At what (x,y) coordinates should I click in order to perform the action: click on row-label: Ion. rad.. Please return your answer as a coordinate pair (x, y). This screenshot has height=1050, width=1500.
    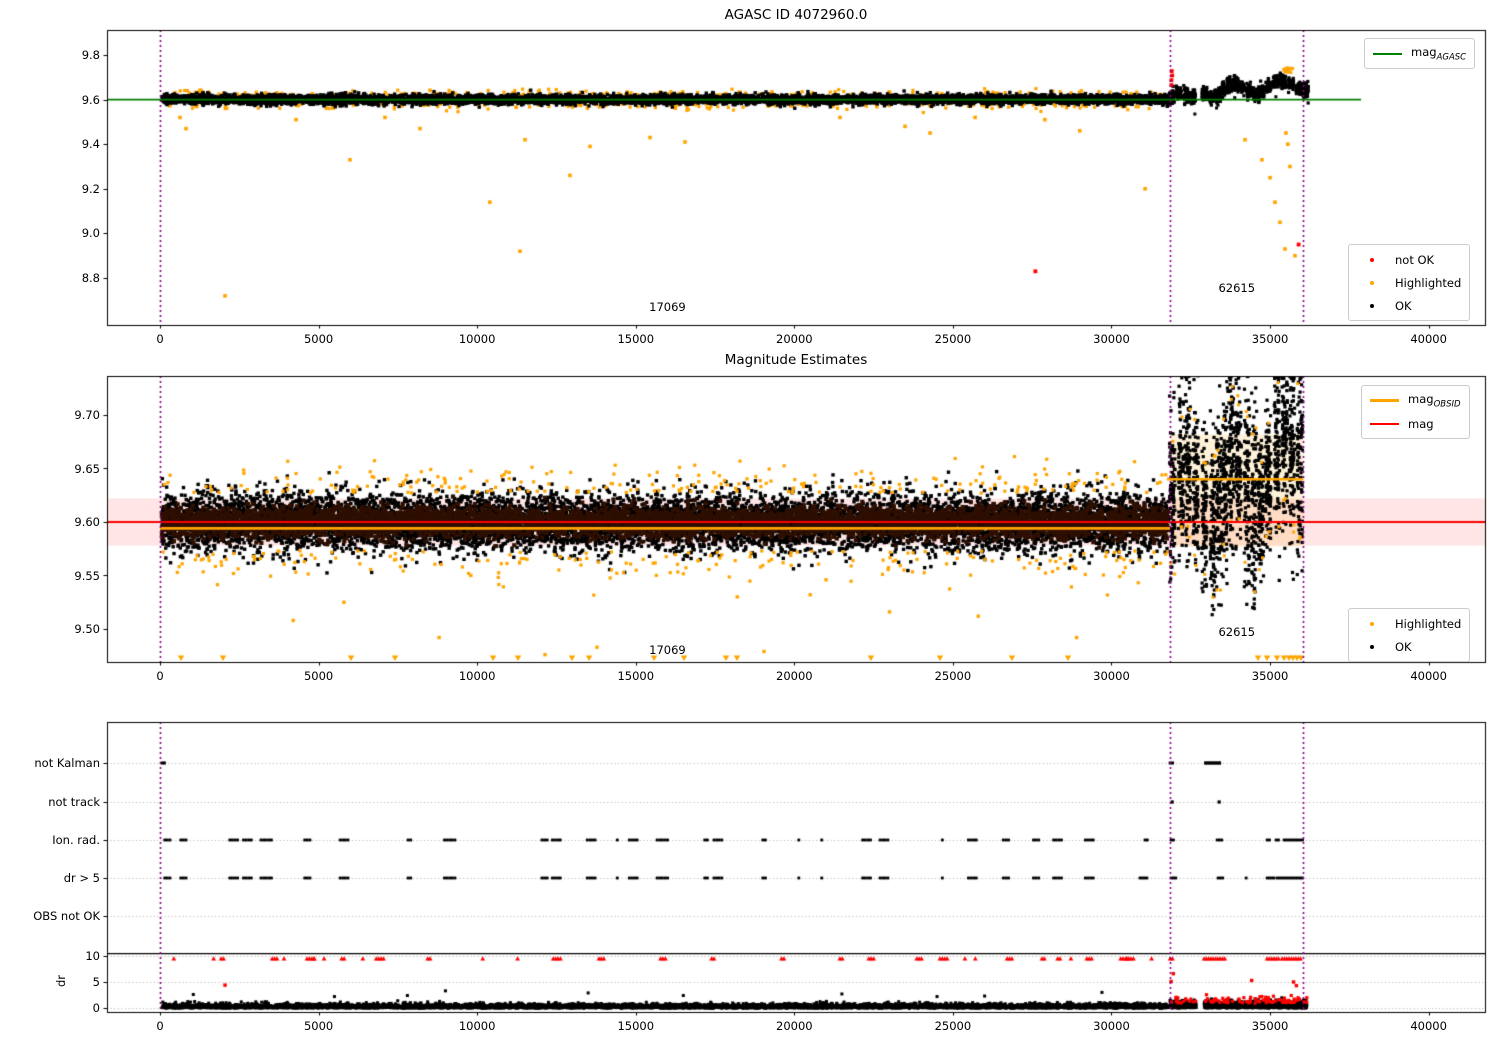
    Looking at the image, I should click on (76, 840).